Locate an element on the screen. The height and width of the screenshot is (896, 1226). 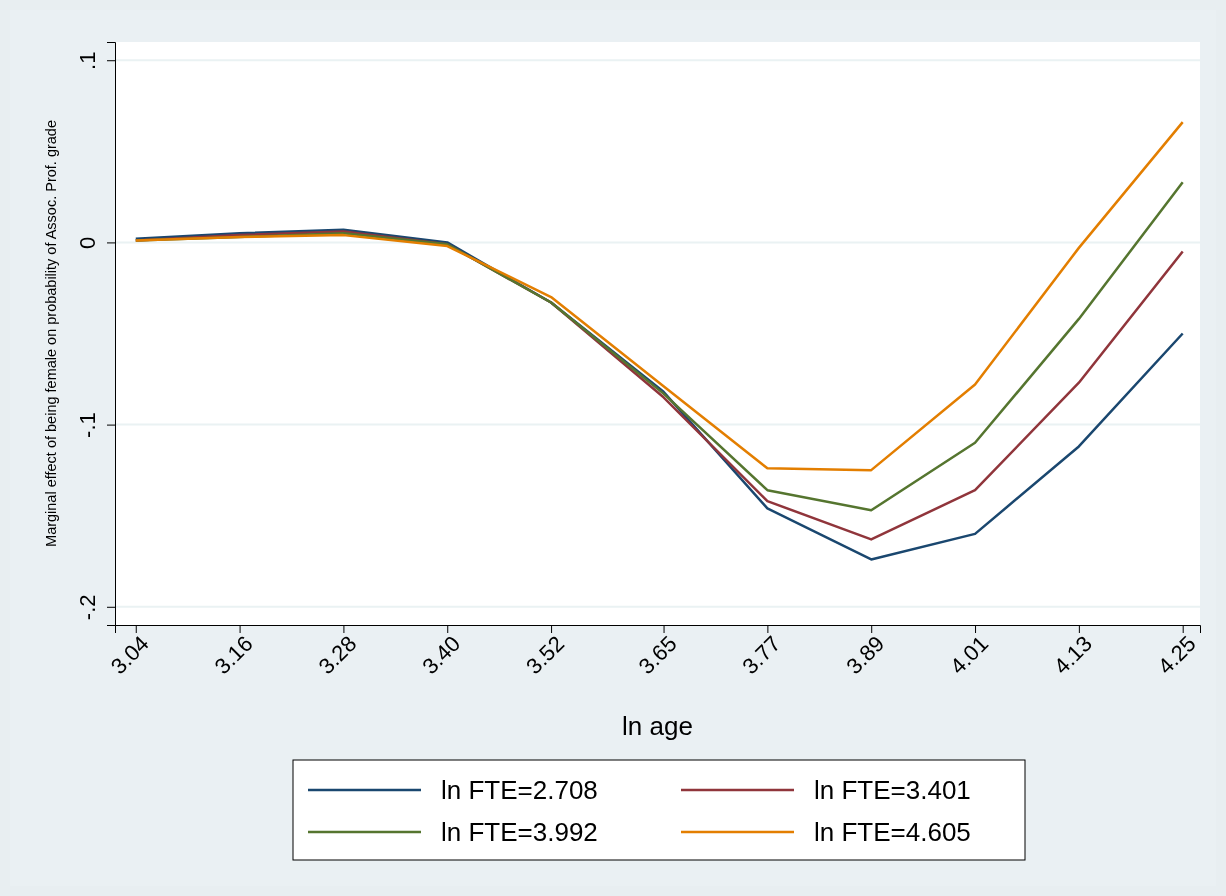
x-tick-label: 4.01 is located at coordinates (969, 655).